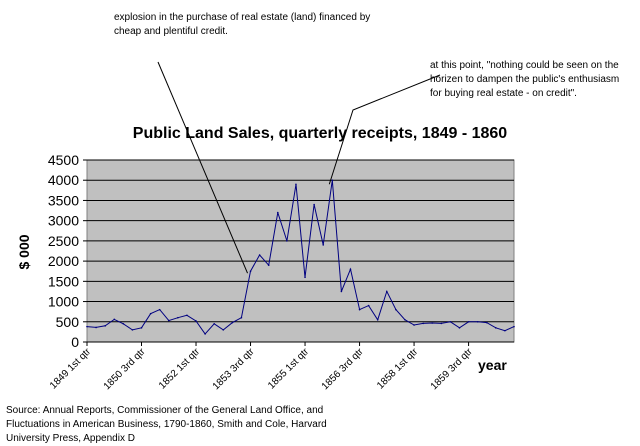 The image size is (640, 446). I want to click on x-tick-label: 1855 1st qtr, so click(289, 369).